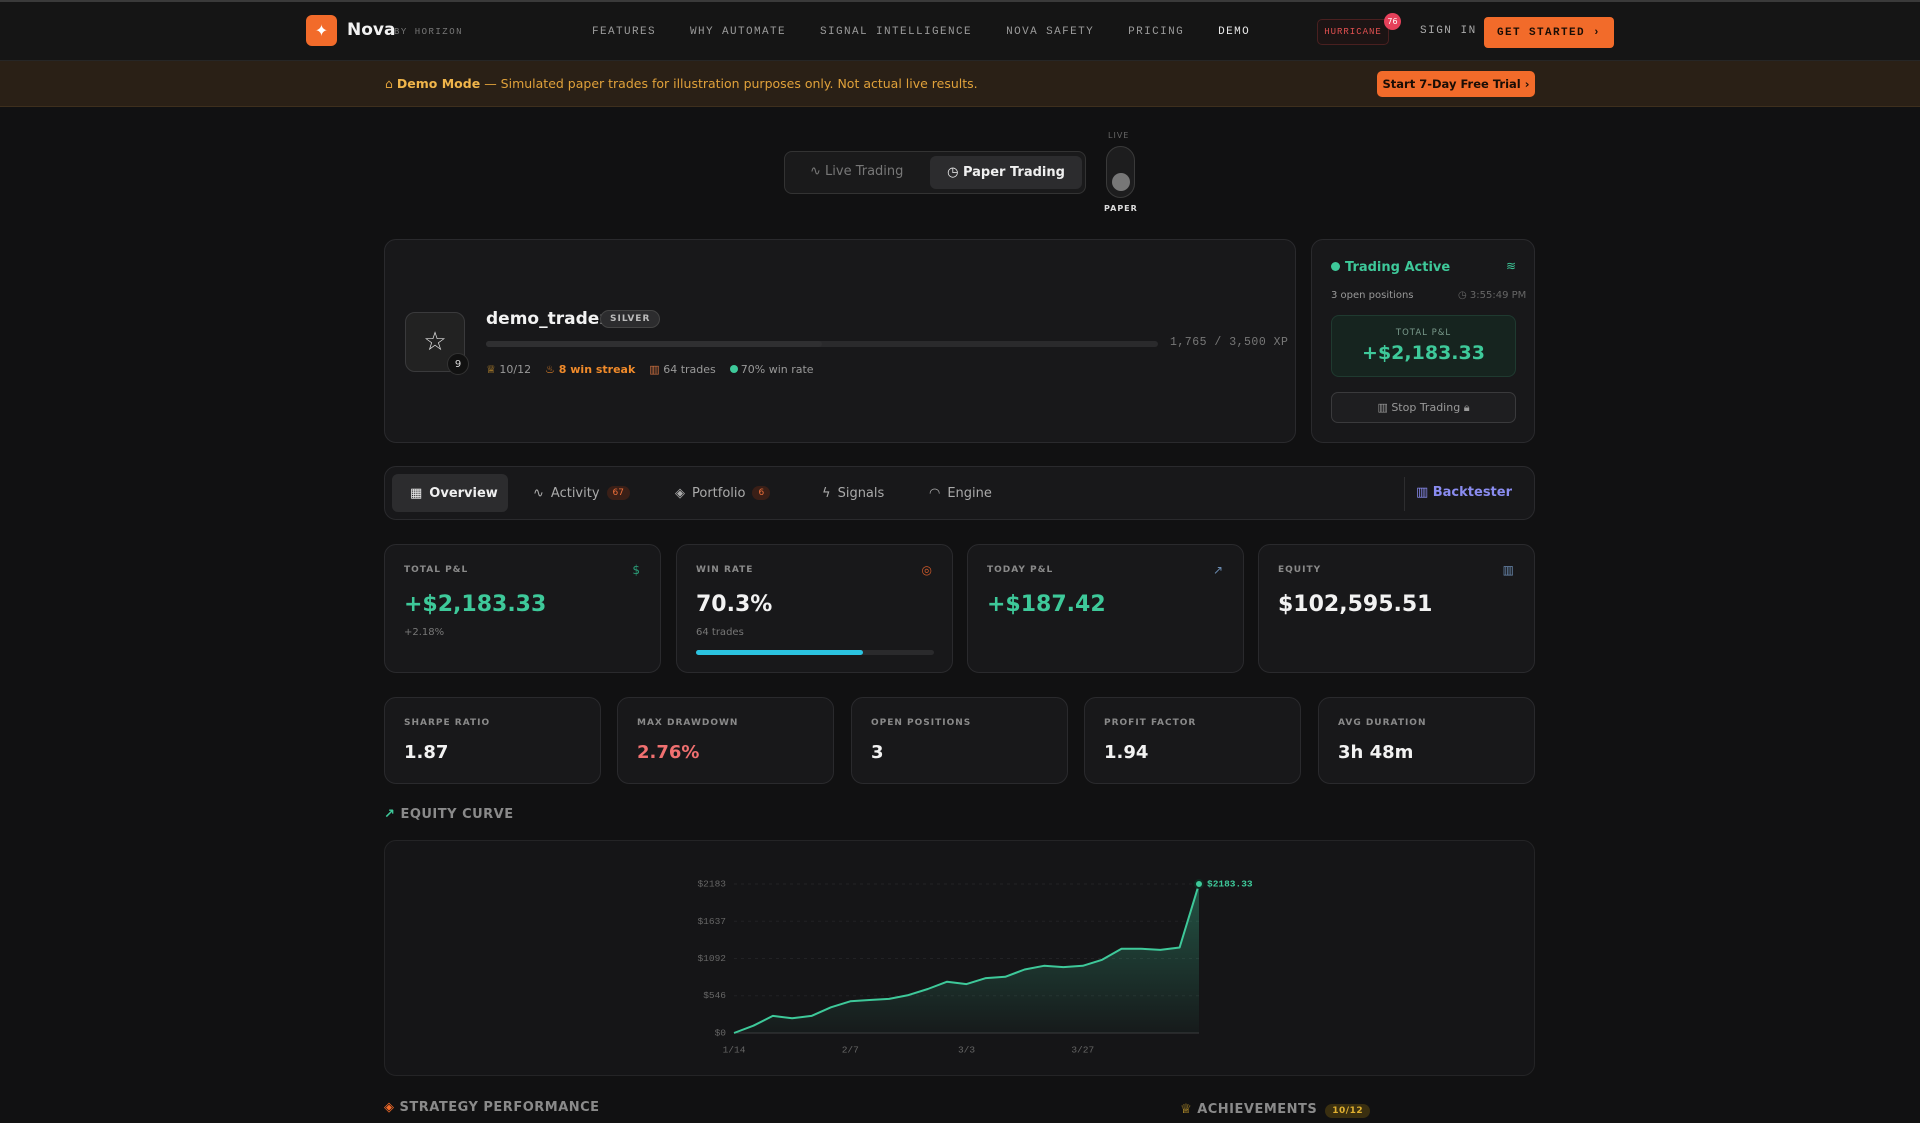 The height and width of the screenshot is (1123, 1920). Describe the element at coordinates (777, 369) in the screenshot. I see `win-rate-text: 70% win rate` at that location.